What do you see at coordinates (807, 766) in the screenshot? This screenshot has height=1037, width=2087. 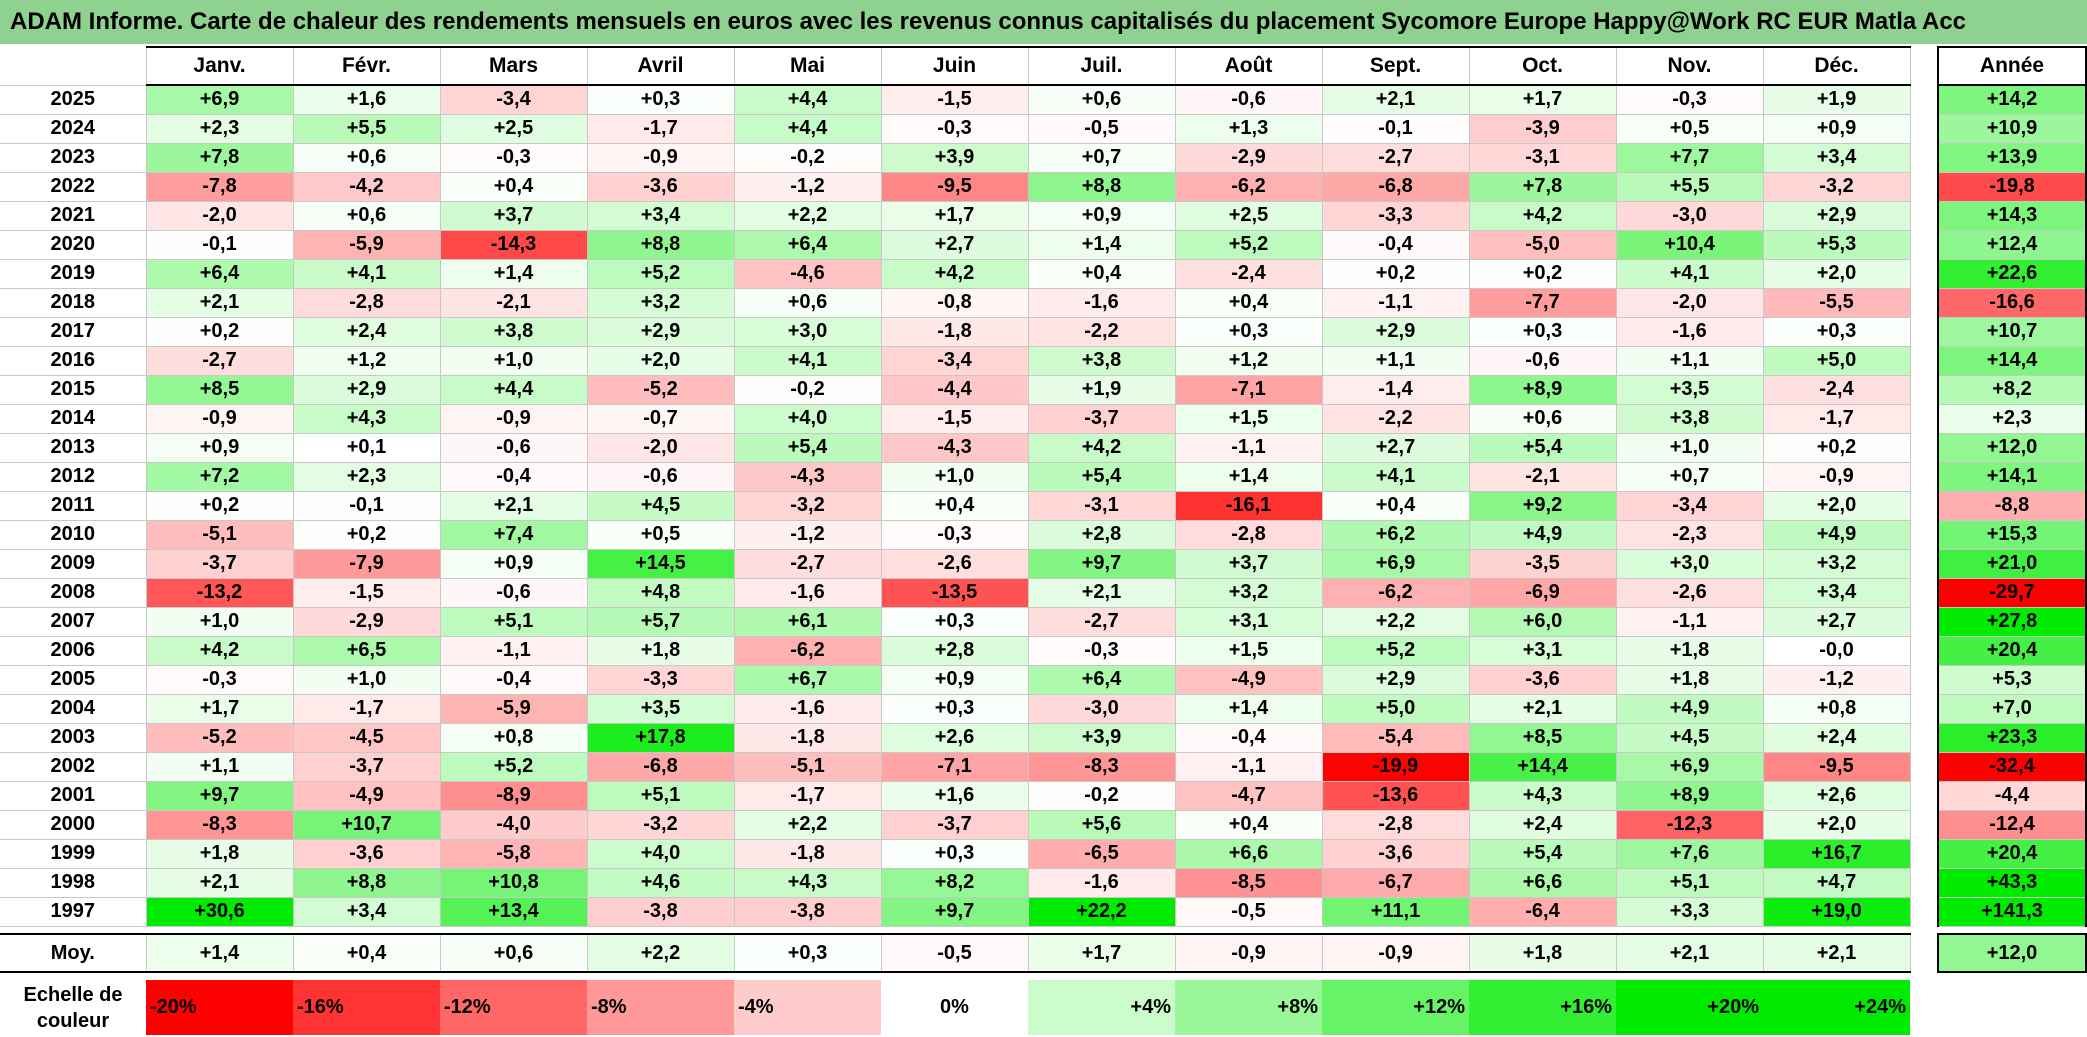 I see `heat-cell: -5,1` at bounding box center [807, 766].